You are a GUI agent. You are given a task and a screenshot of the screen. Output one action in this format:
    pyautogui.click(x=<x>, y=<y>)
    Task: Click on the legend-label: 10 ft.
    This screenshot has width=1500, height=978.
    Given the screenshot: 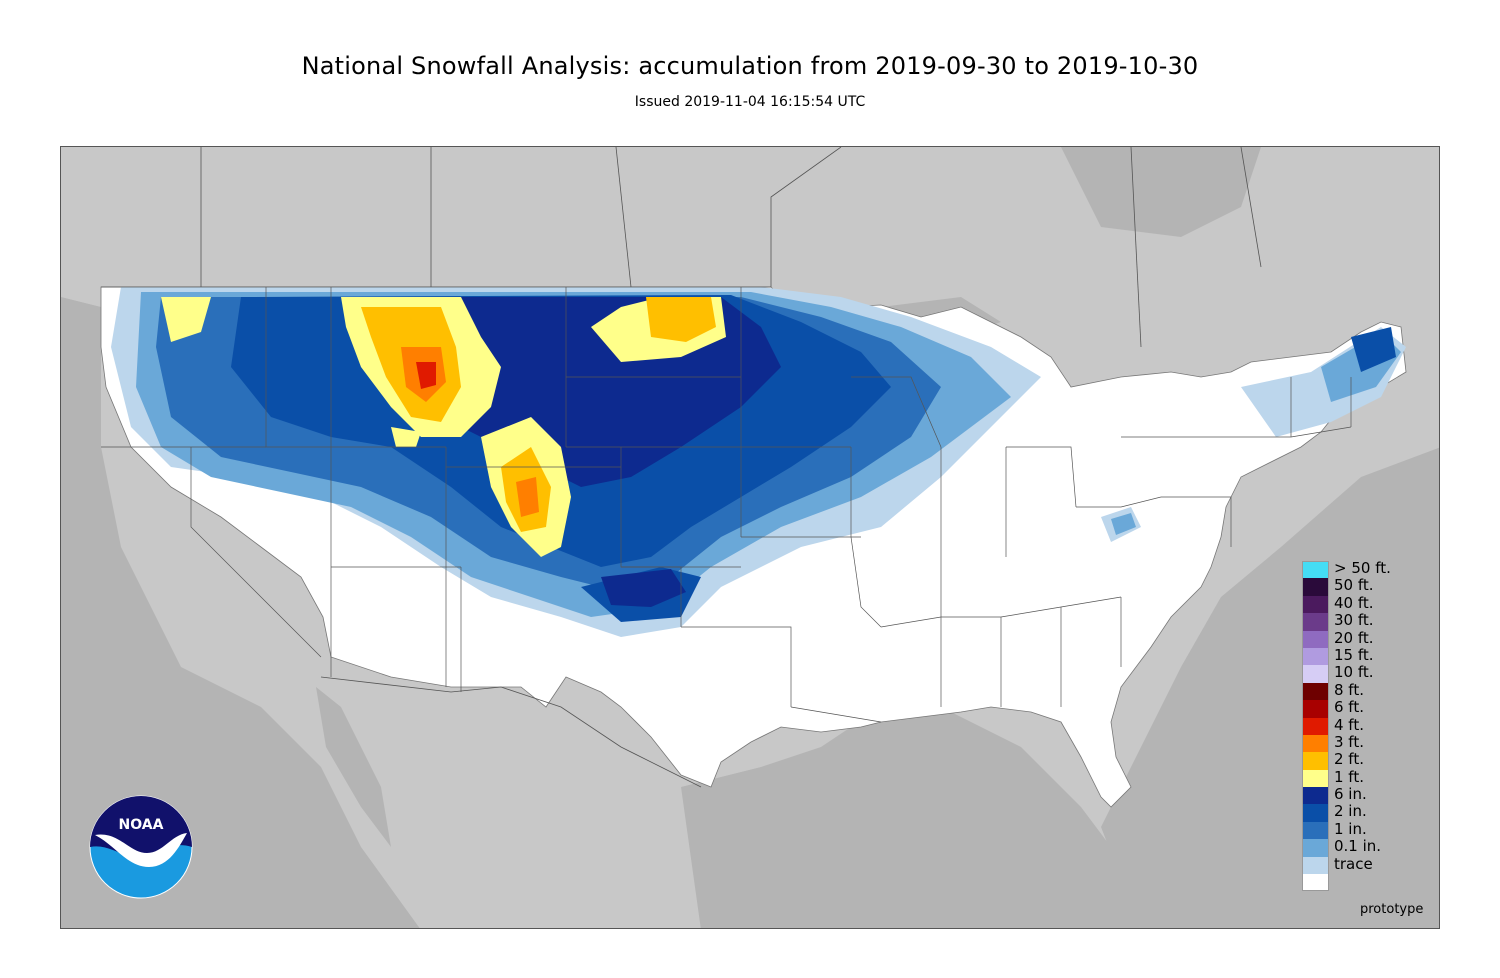 What is the action you would take?
    pyautogui.click(x=1354, y=672)
    